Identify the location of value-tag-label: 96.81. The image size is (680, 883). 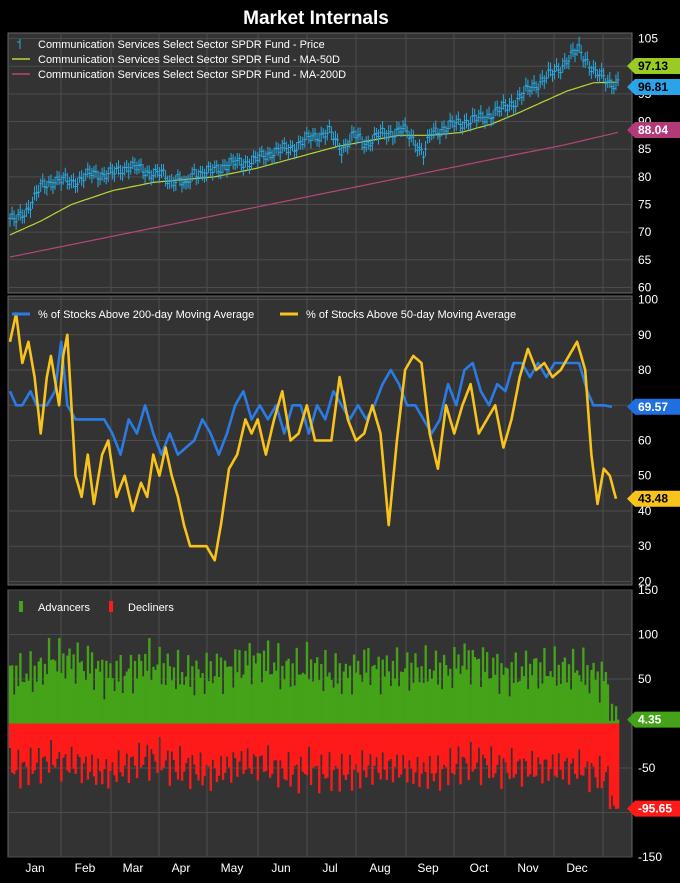
(653, 87).